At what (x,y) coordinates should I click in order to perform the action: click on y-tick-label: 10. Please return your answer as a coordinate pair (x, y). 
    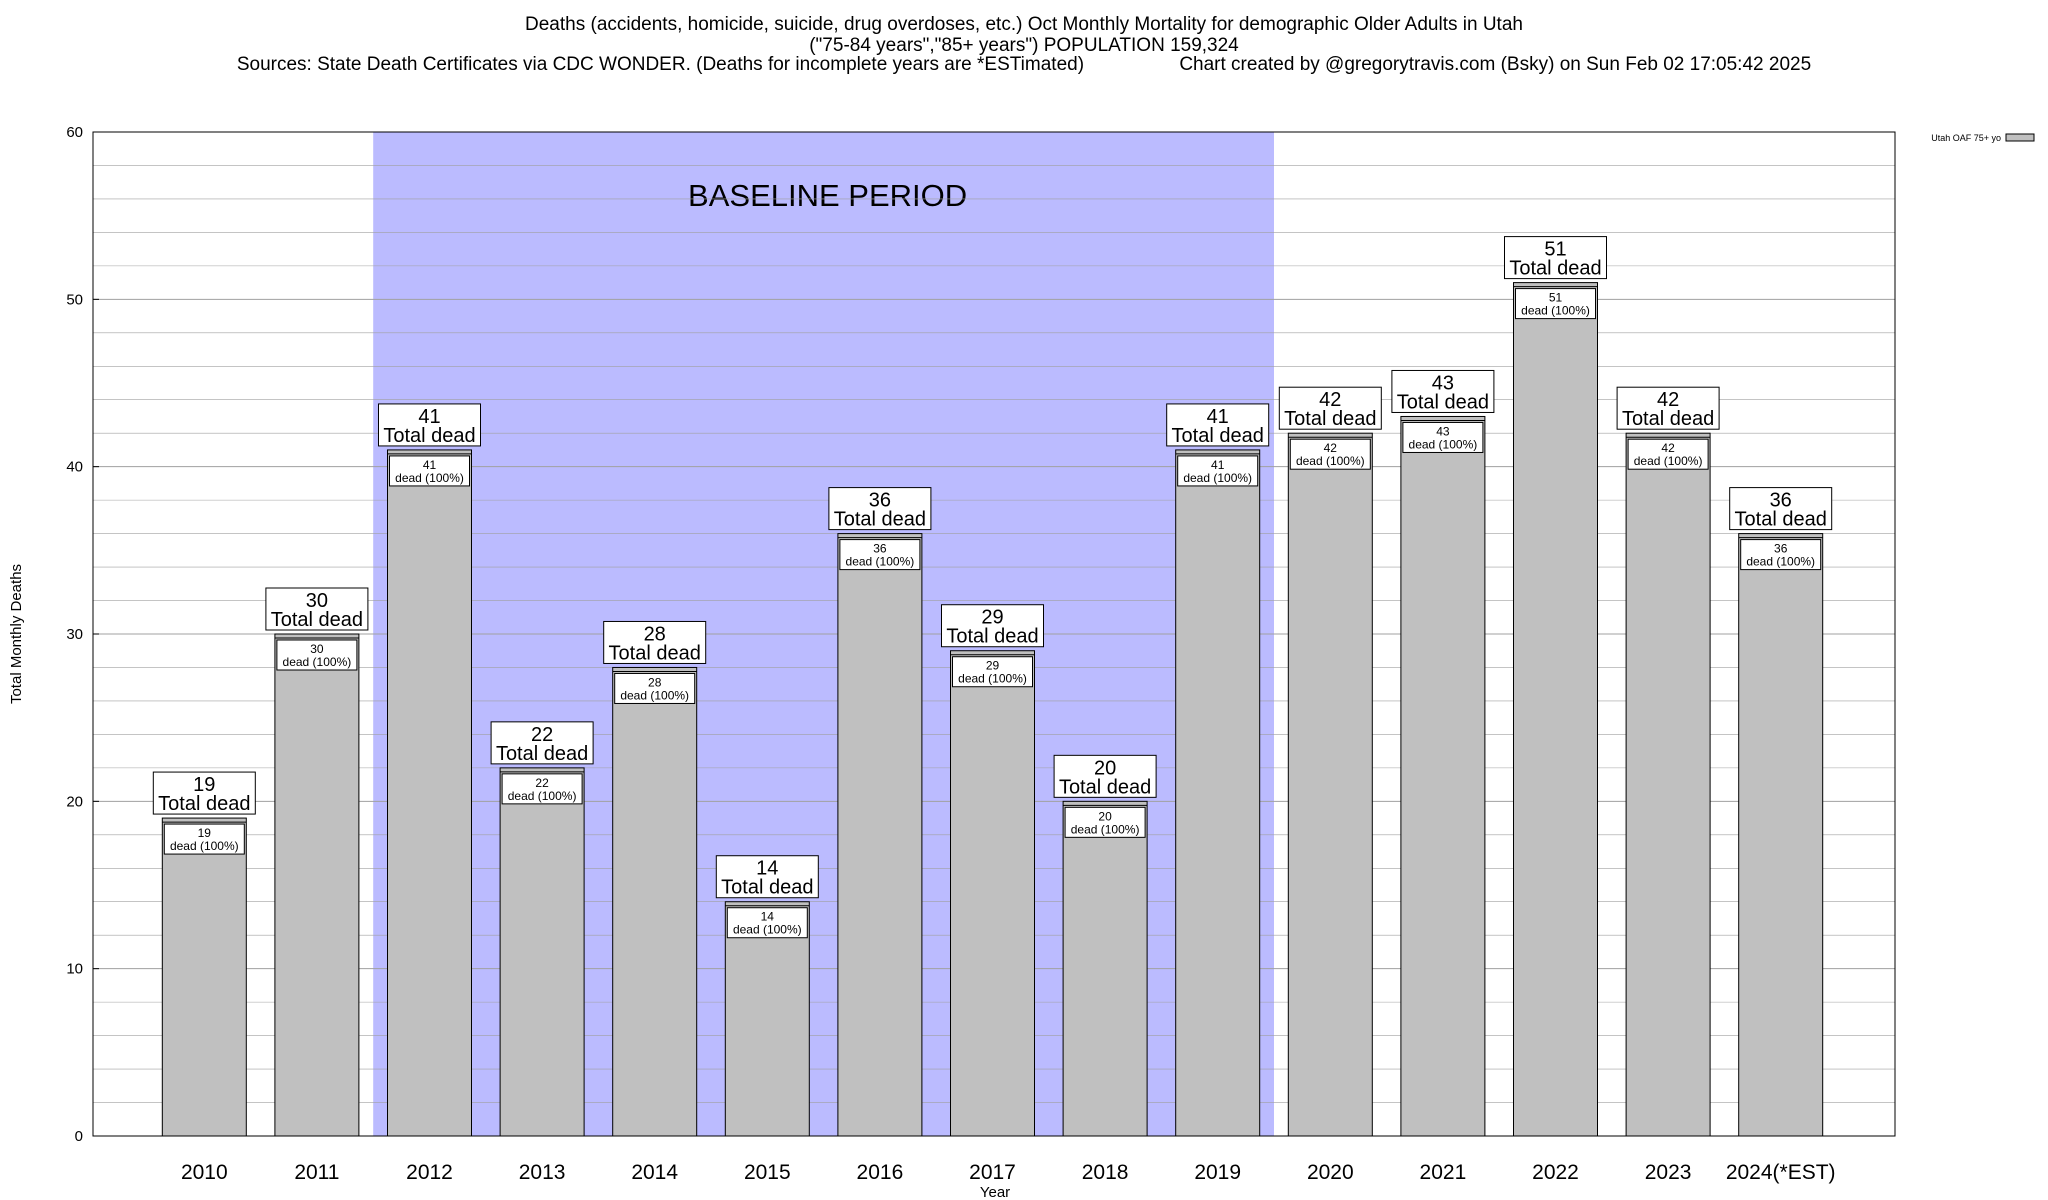
    Looking at the image, I should click on (74, 969).